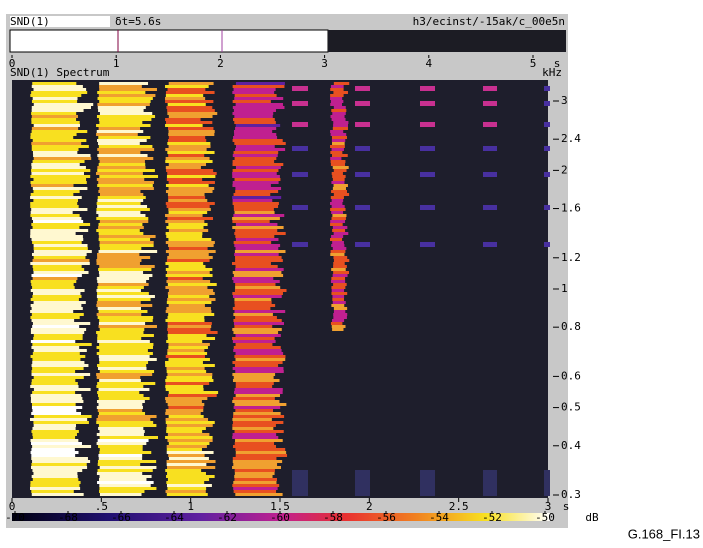 Image resolution: width=703 pixels, height=548 pixels. What do you see at coordinates (289, 505) in the screenshot?
I see `x-axis: 0 .5 1 1.5 2 2.5 3 s` at bounding box center [289, 505].